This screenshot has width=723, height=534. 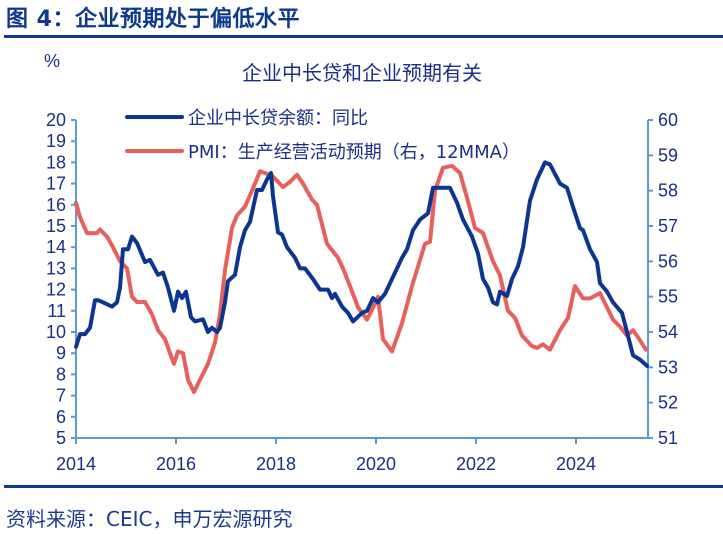 I want to click on left-y-tick-label: 9, so click(x=61, y=353).